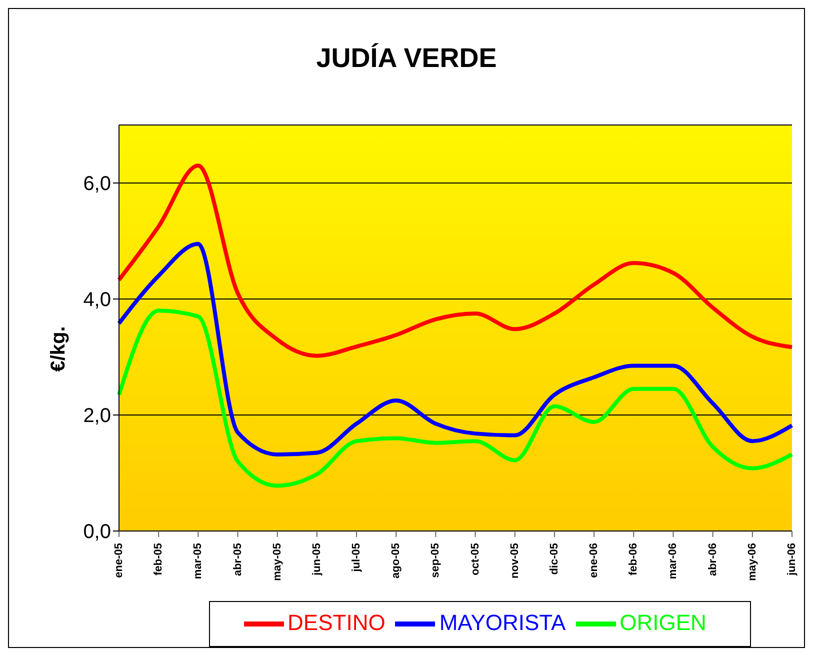 The image size is (813, 656). Describe the element at coordinates (554, 559) in the screenshot. I see `x-tick-label: dic-05` at that location.